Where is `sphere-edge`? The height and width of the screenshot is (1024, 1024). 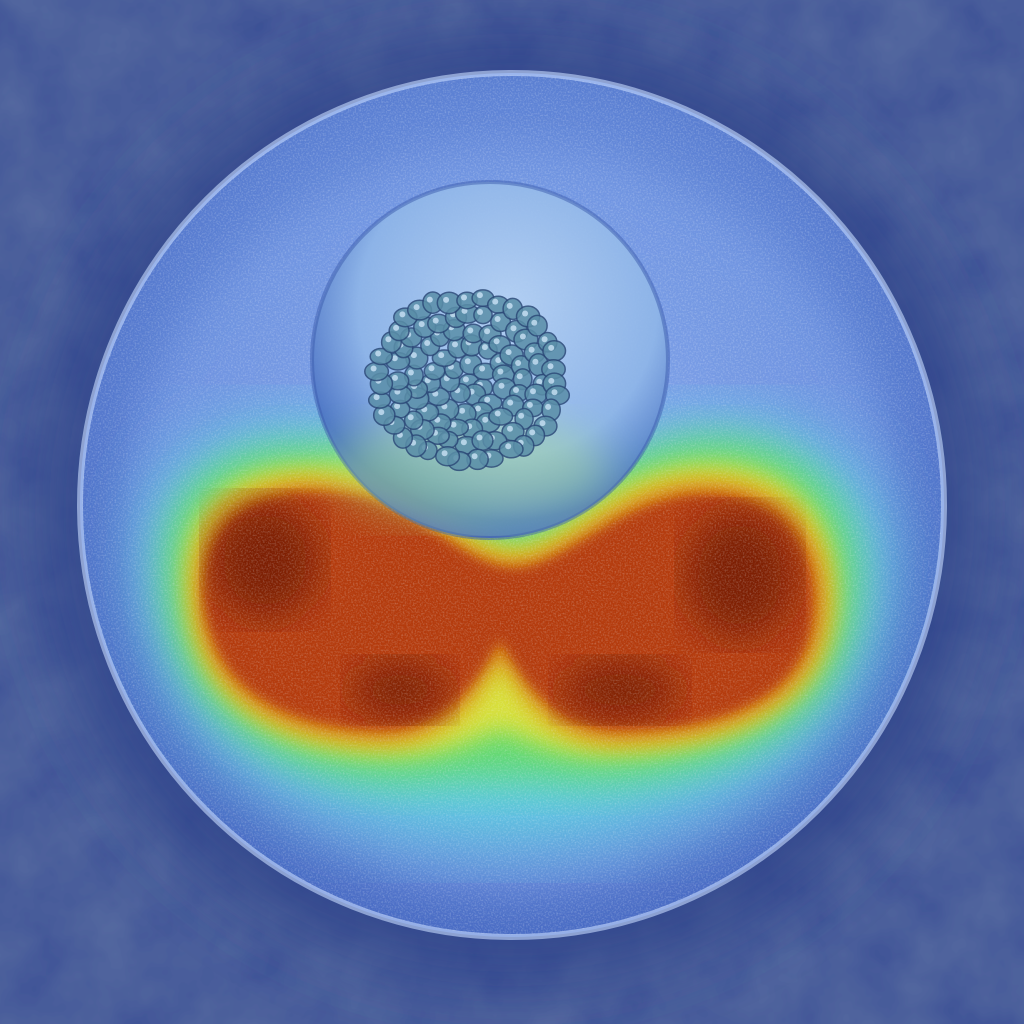 sphere-edge is located at coordinates (490, 360).